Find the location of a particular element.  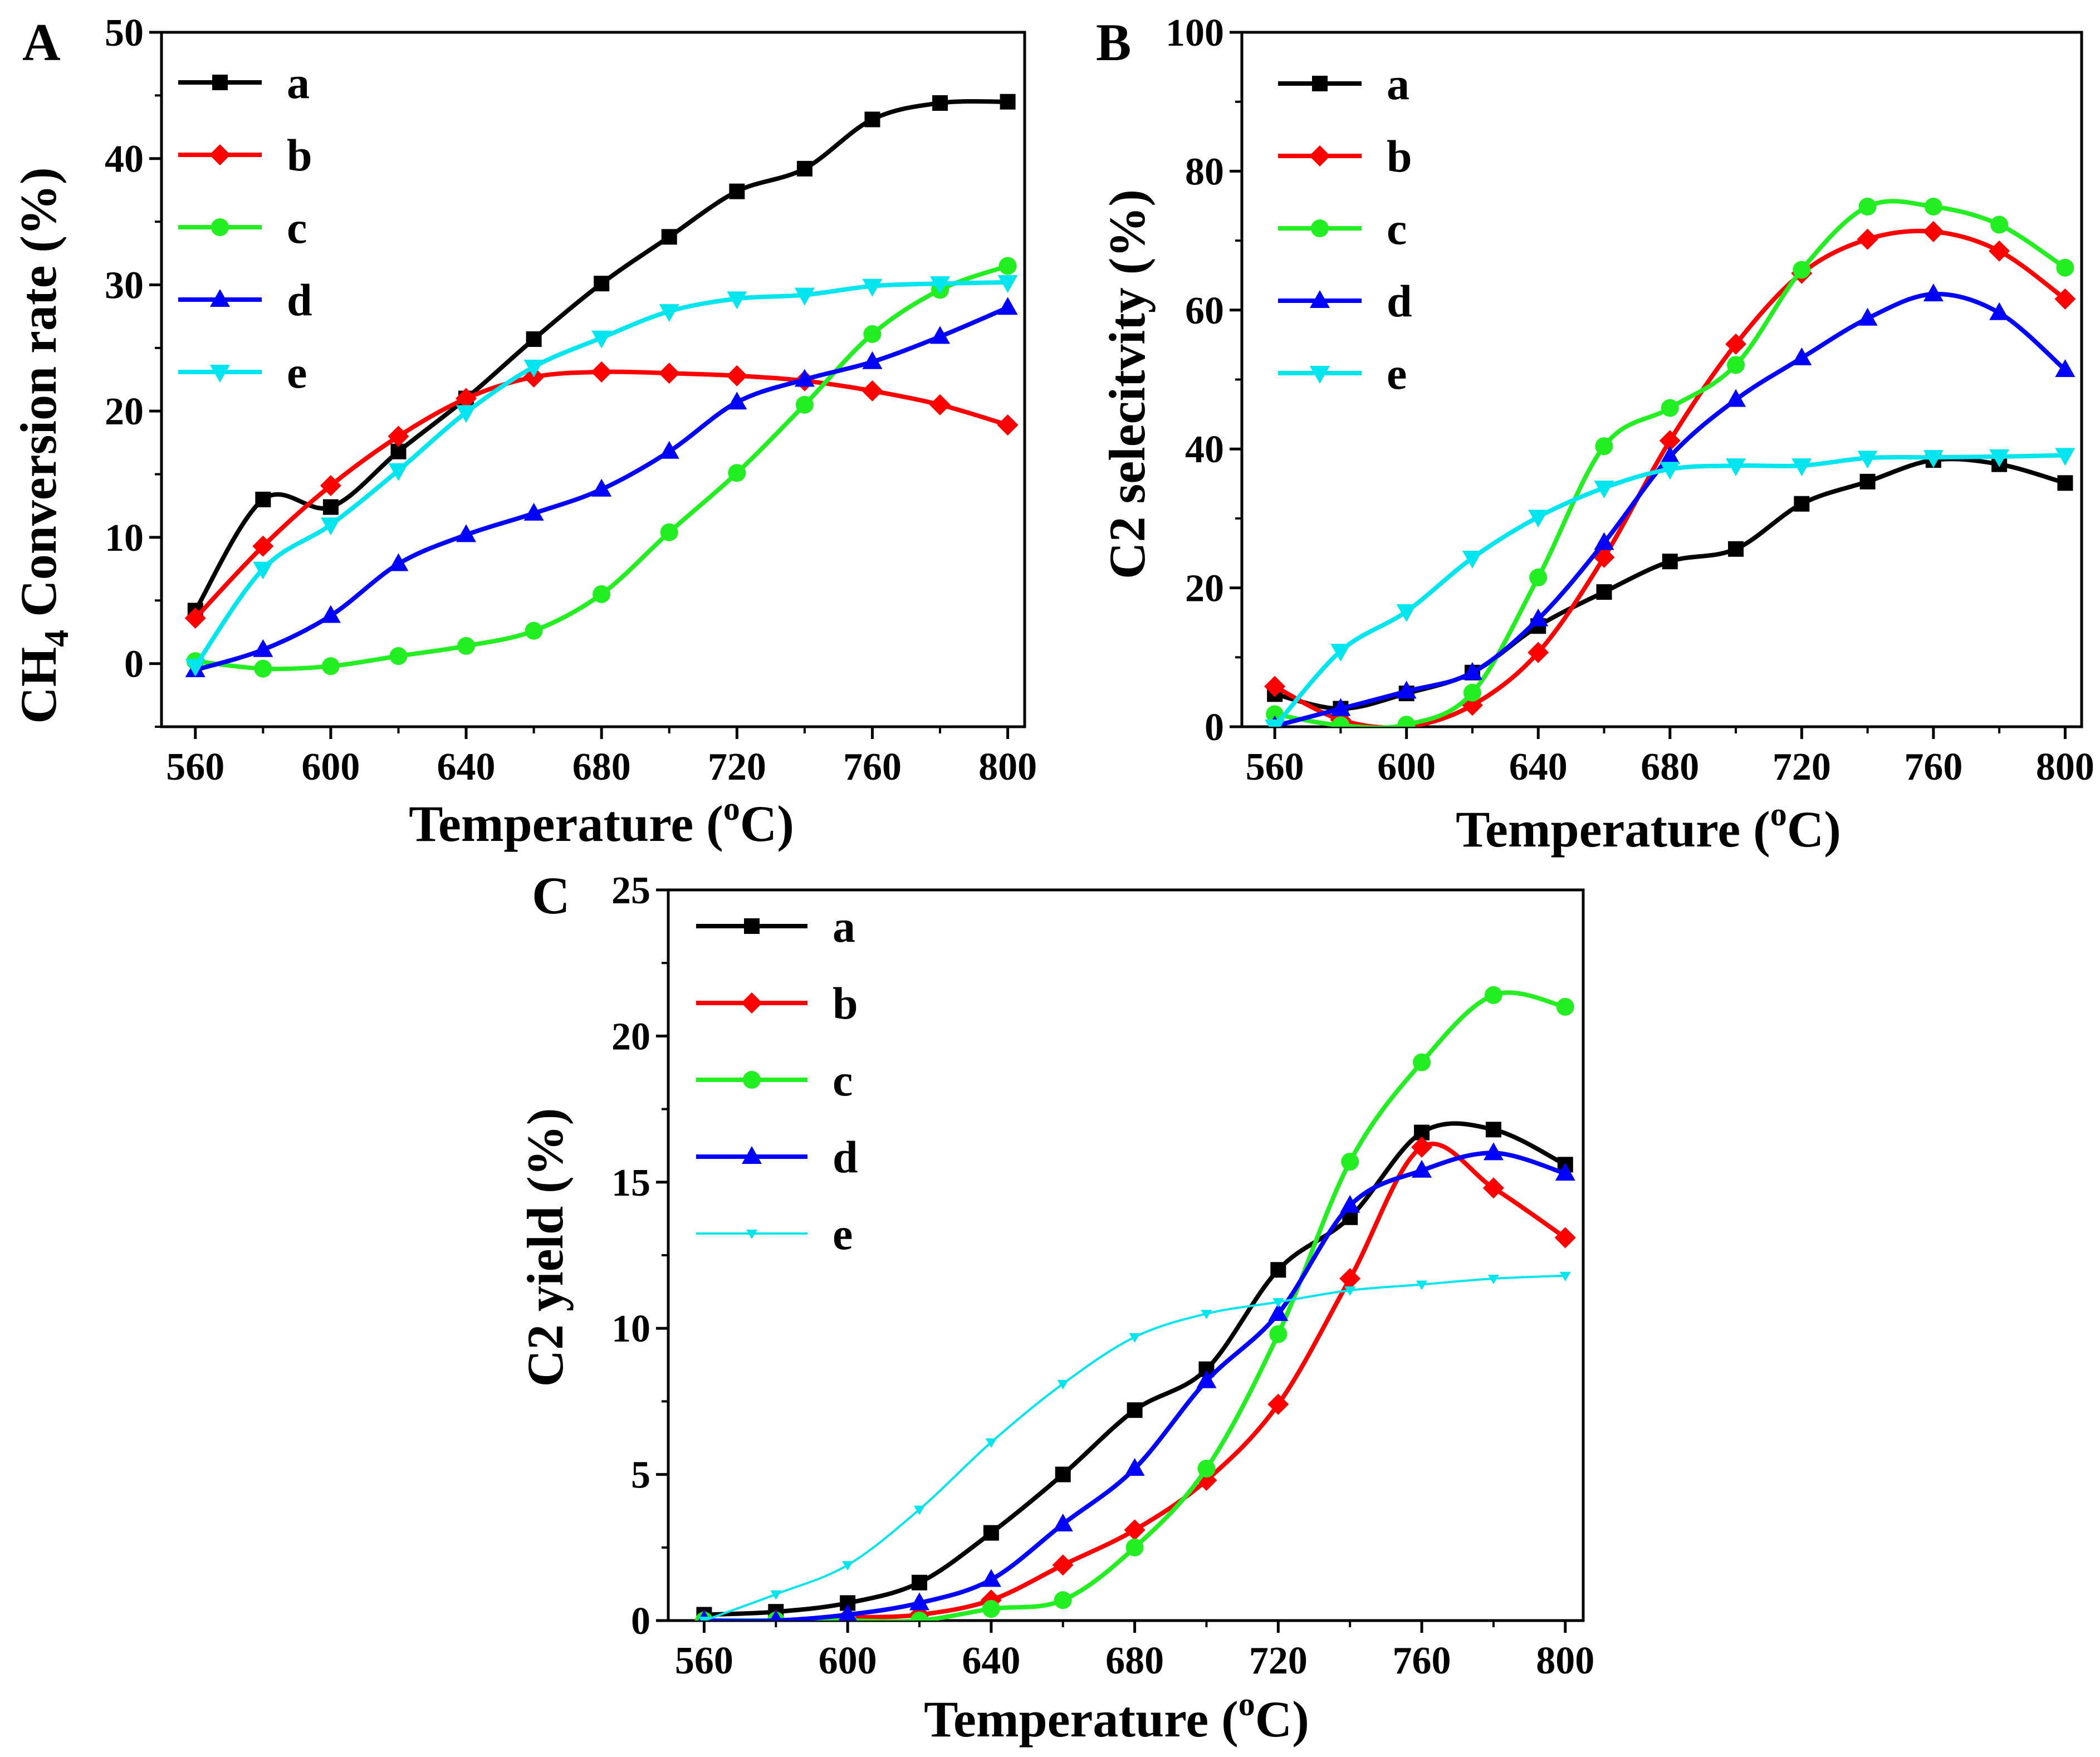

y-tick-label-c: 25 is located at coordinates (630, 891).